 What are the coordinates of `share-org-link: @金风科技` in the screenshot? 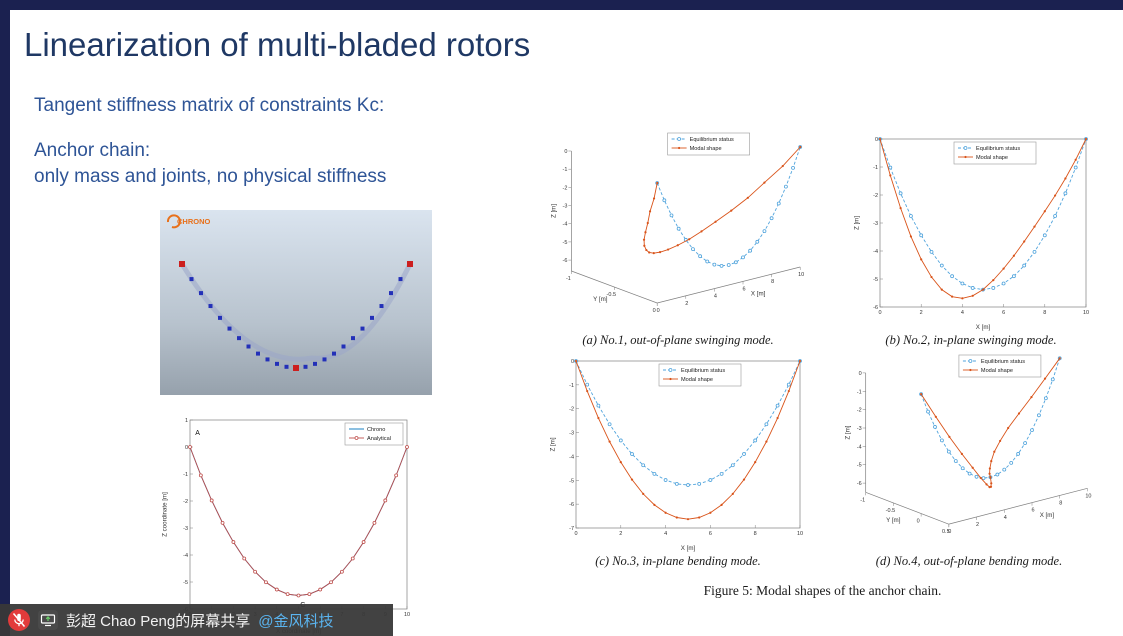 It's located at (296, 621).